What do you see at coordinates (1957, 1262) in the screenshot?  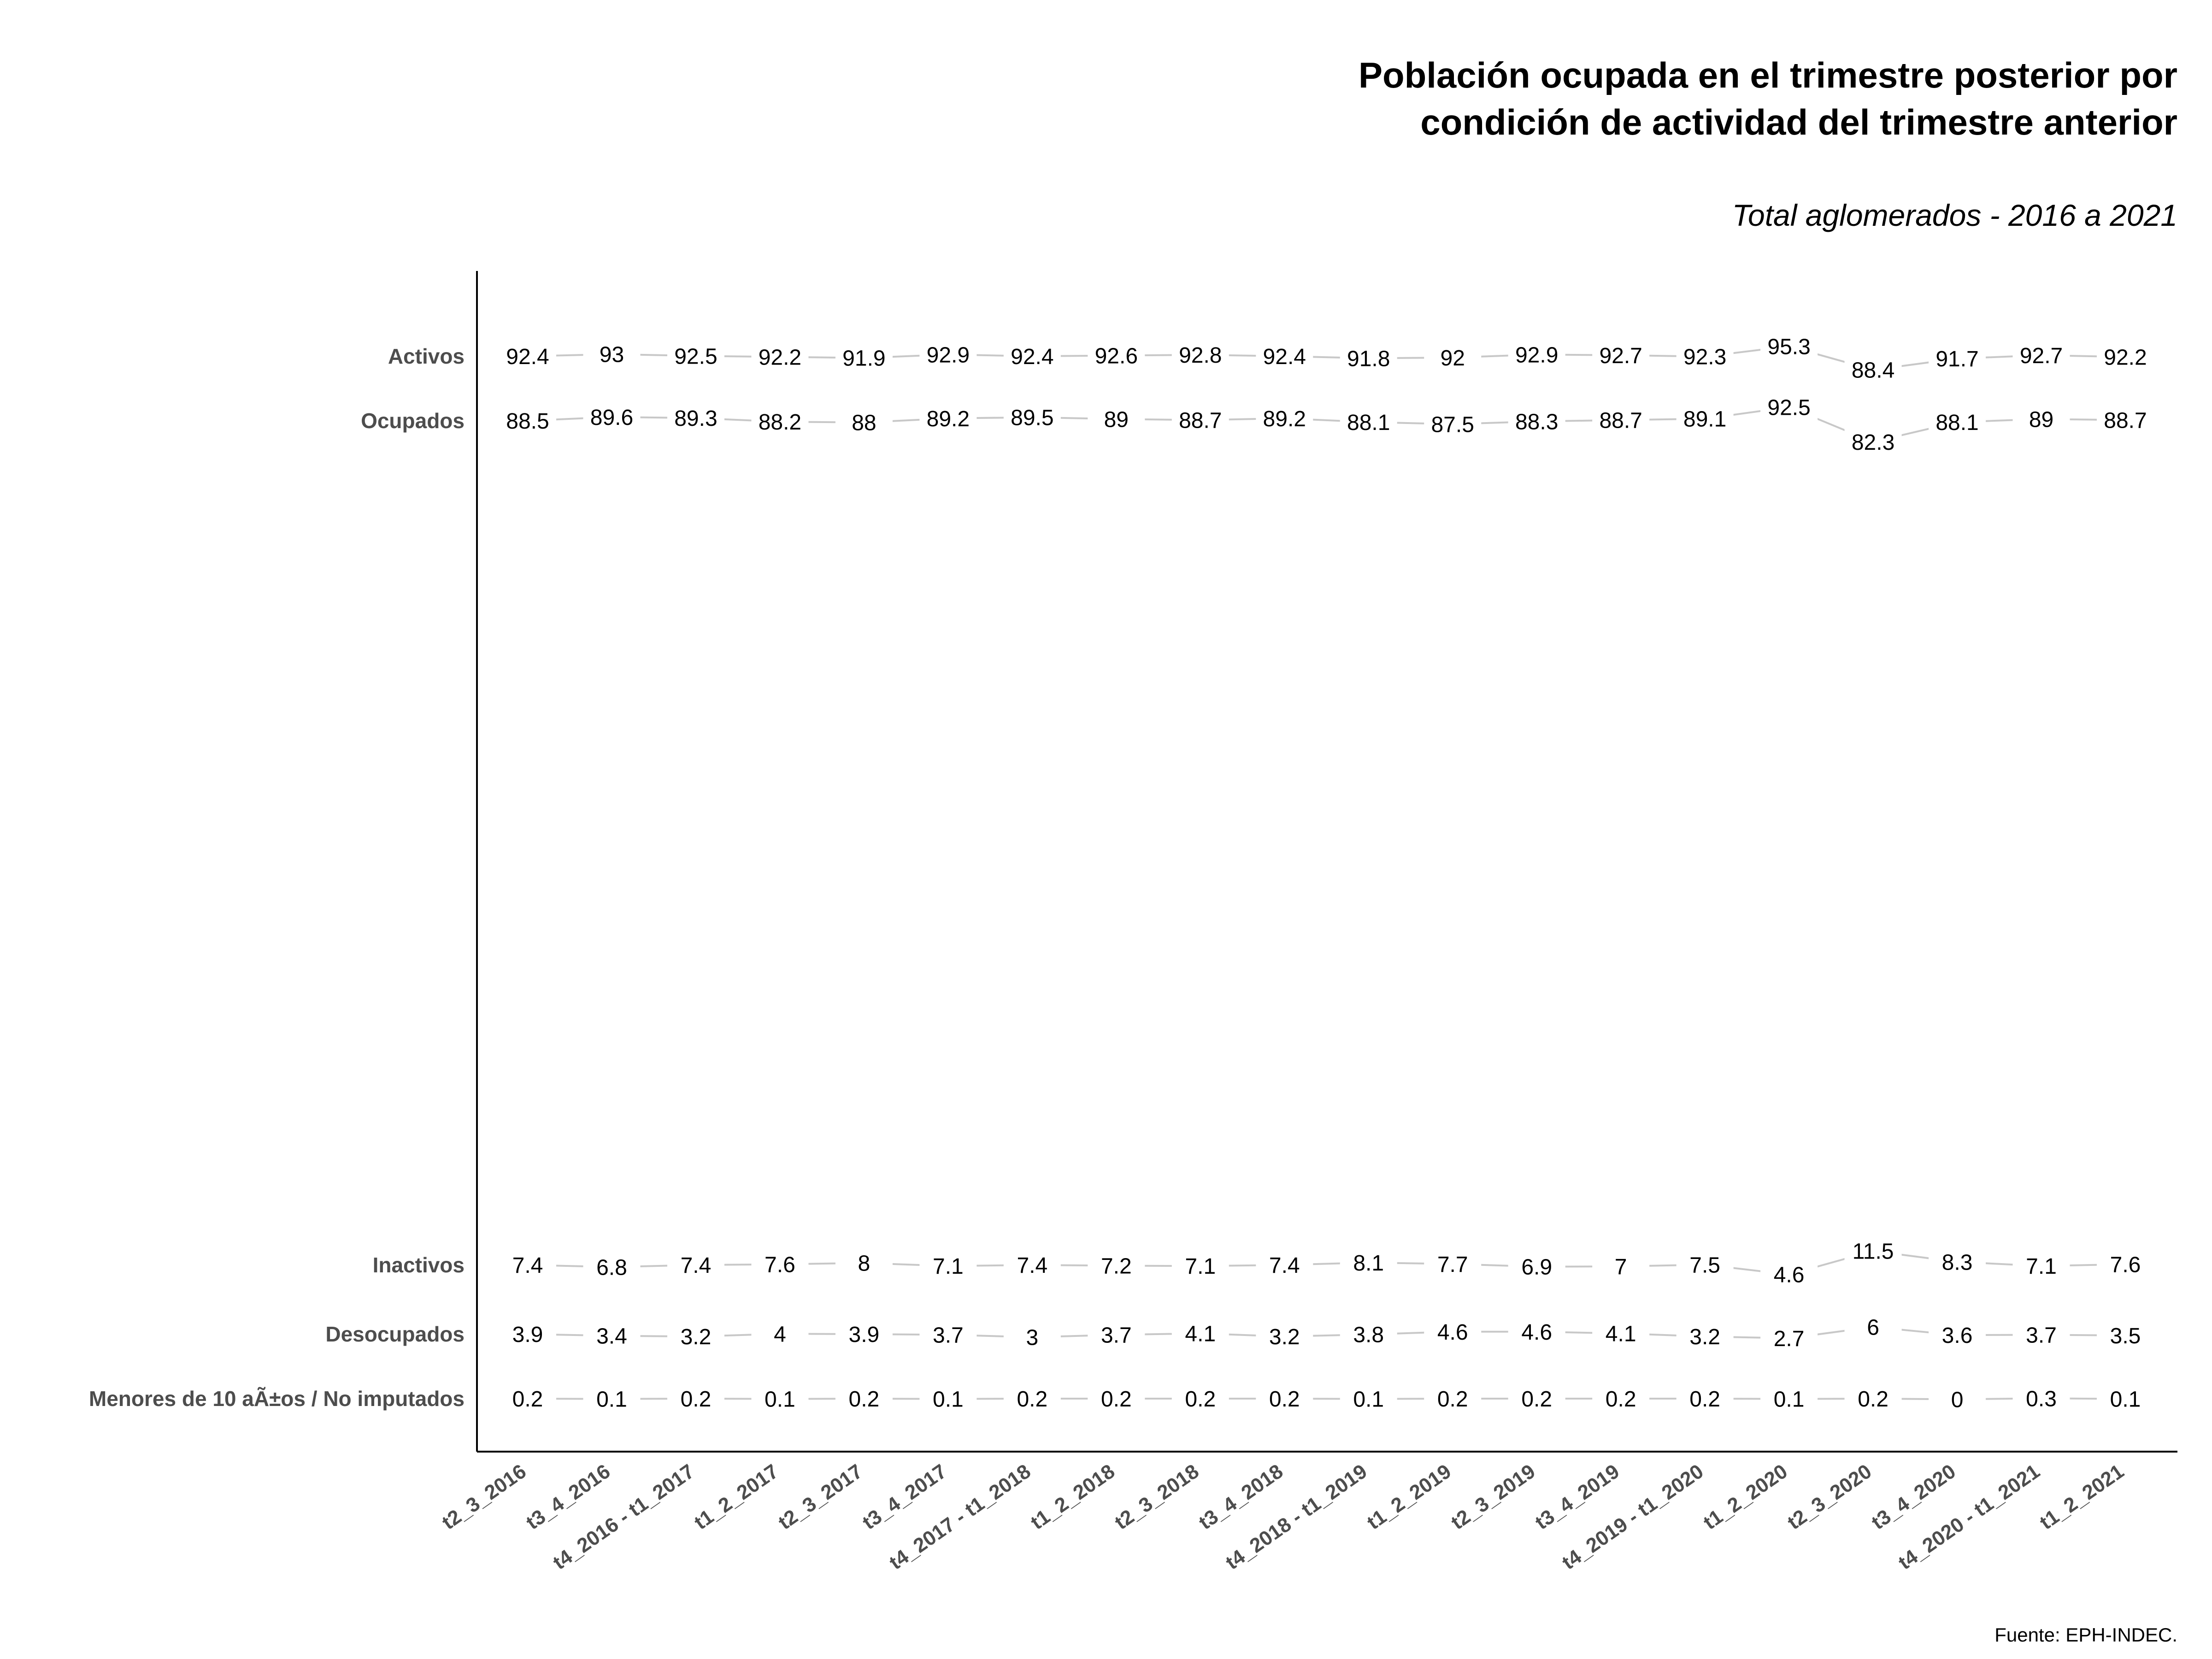 I see `data-label-inactivos: 8.3` at bounding box center [1957, 1262].